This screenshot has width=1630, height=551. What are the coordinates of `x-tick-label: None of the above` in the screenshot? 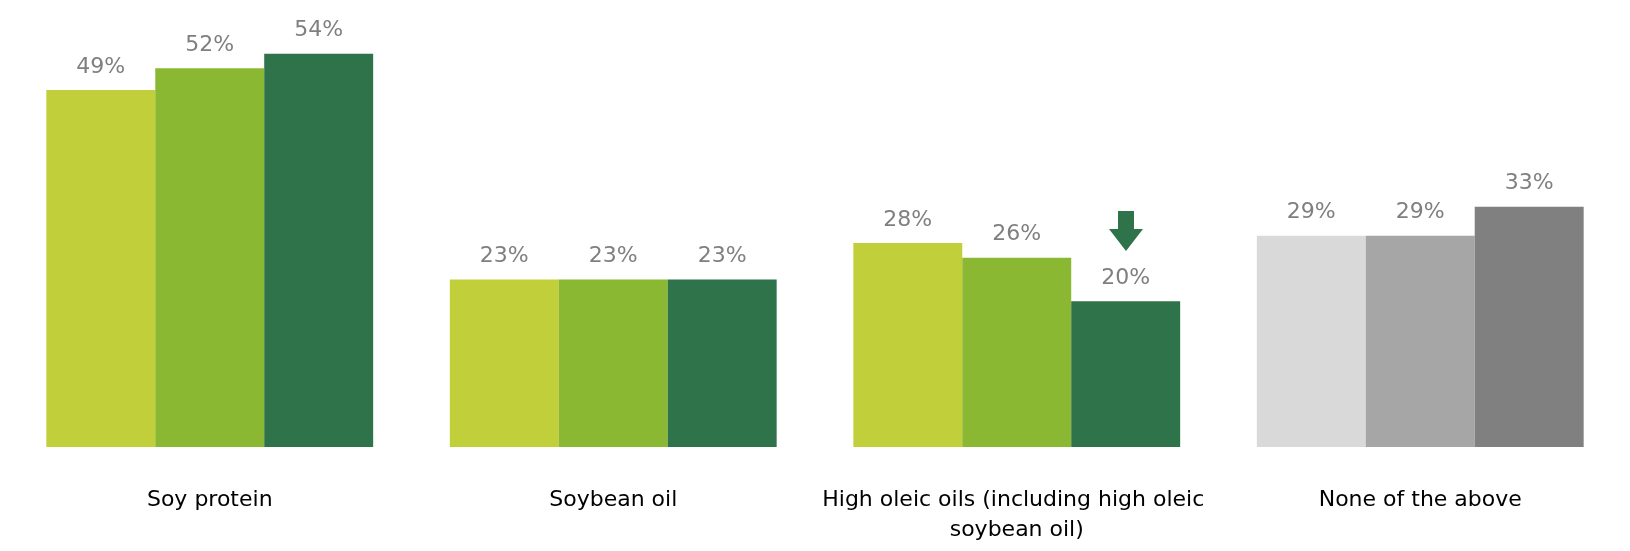 It's located at (1420, 498).